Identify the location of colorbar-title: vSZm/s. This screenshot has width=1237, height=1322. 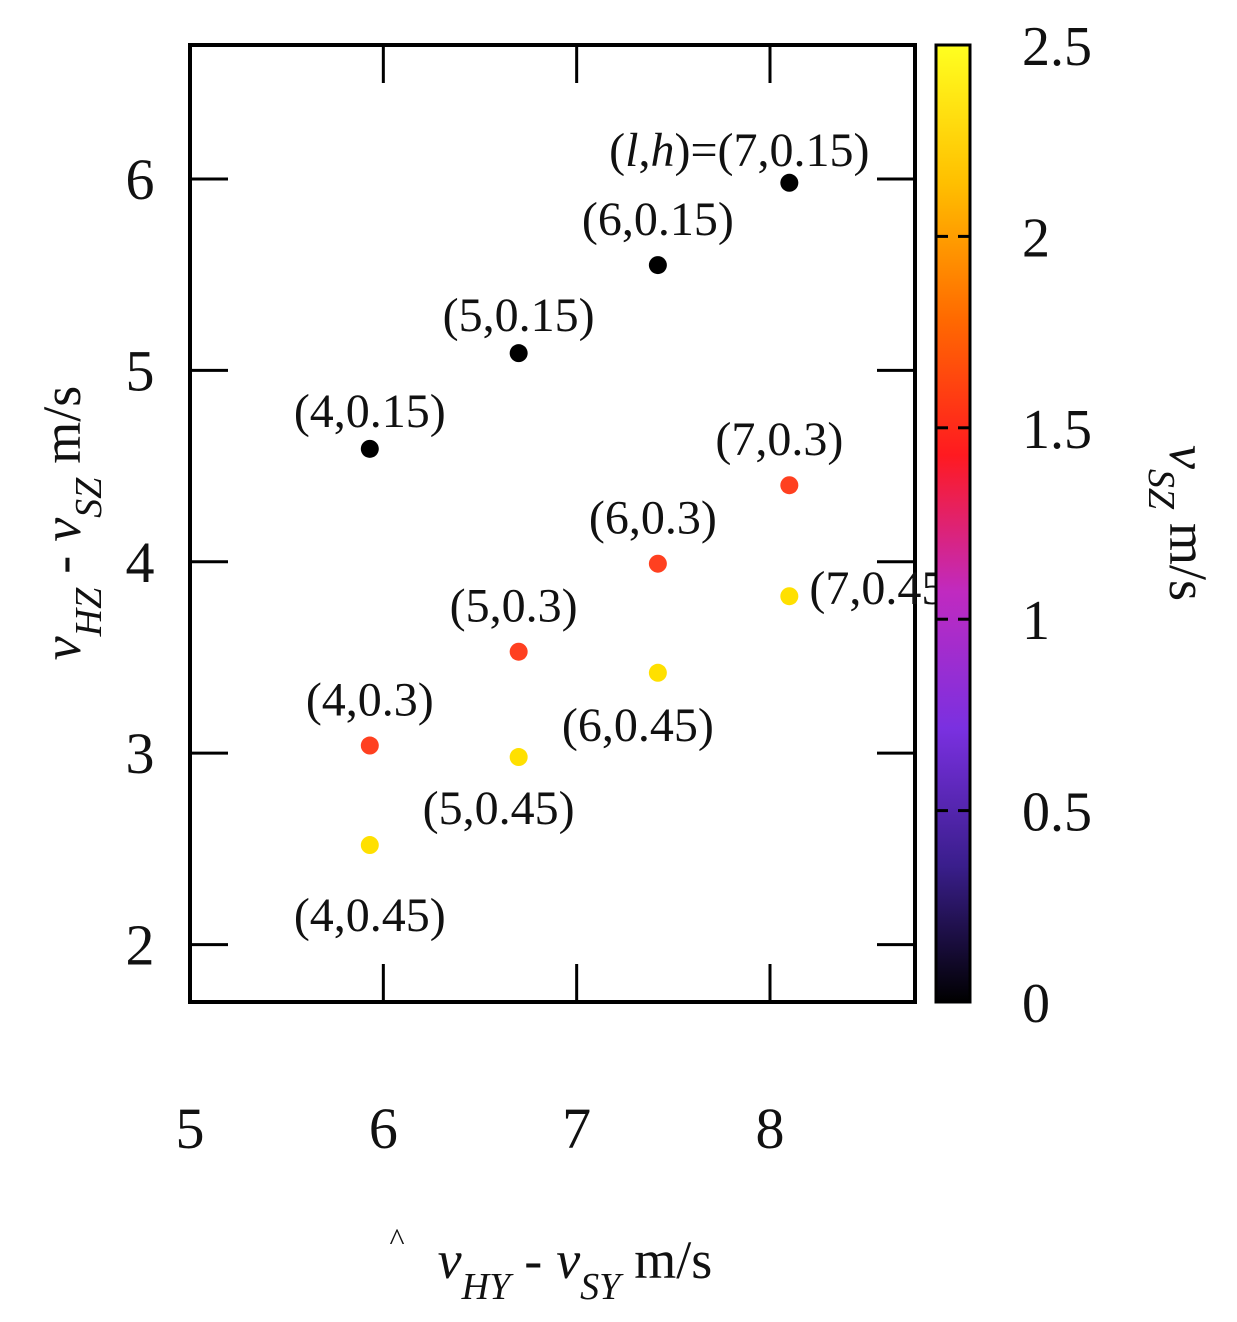
(1179, 523).